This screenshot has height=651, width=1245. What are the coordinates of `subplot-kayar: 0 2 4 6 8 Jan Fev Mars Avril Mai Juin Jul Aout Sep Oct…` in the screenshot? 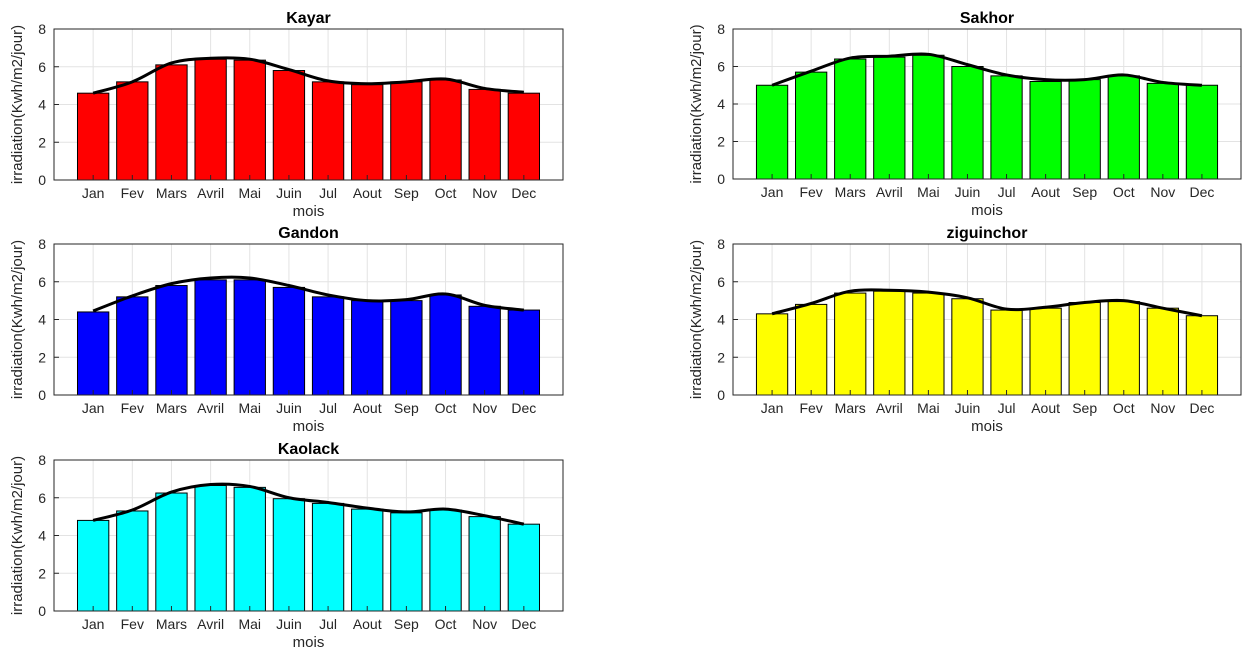 It's located at (286, 115).